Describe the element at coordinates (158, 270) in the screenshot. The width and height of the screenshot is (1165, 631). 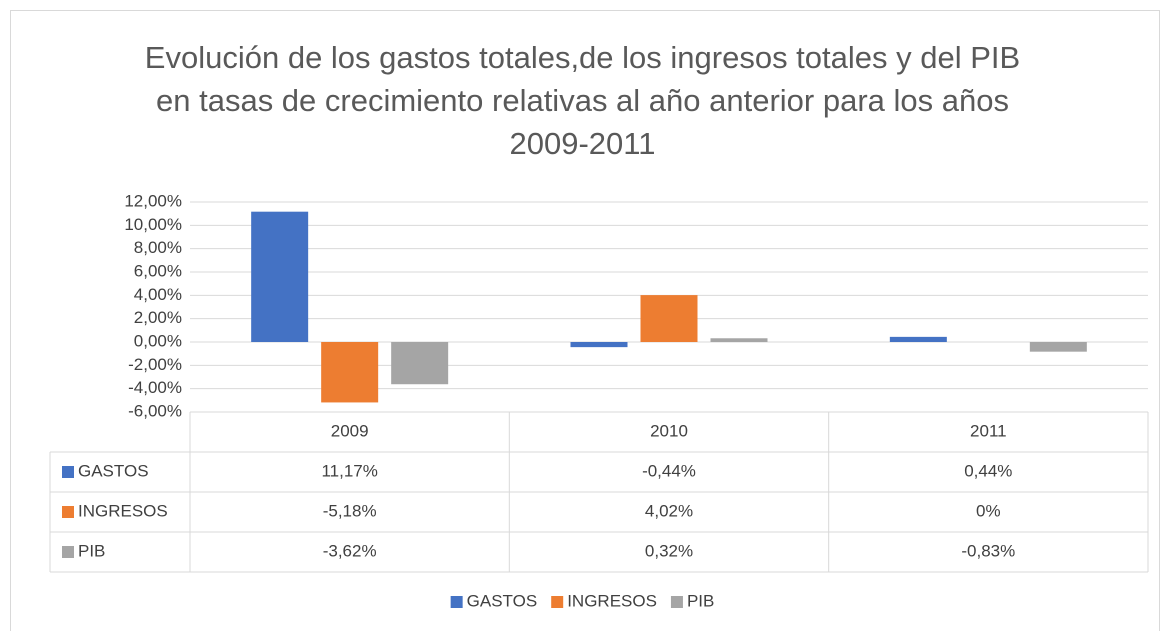
I see `y-tick-label: 6,00%` at that location.